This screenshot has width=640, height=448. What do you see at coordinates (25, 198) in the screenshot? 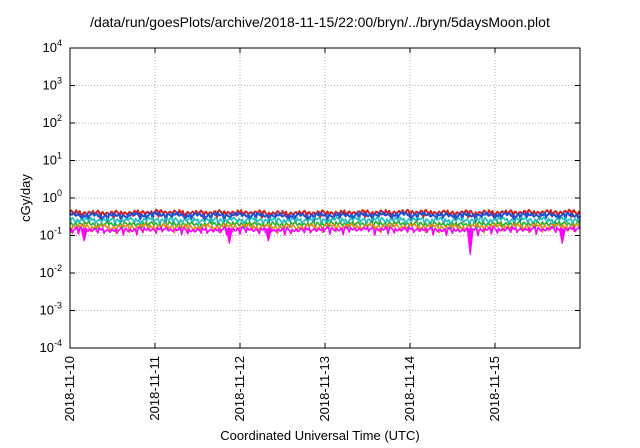
I see `y-axis-label: cGy/day` at bounding box center [25, 198].